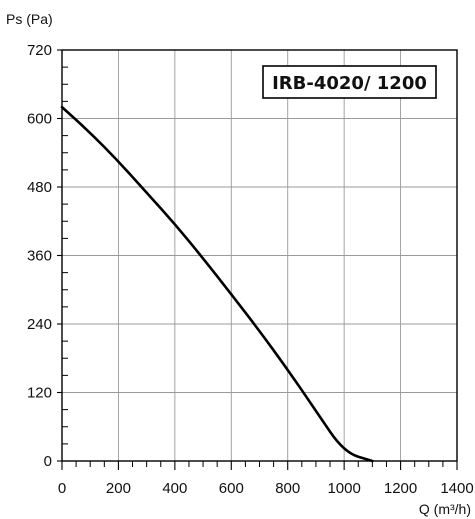 This screenshot has width=475, height=519. Describe the element at coordinates (39, 50) in the screenshot. I see `y-tick-label: 720` at that location.